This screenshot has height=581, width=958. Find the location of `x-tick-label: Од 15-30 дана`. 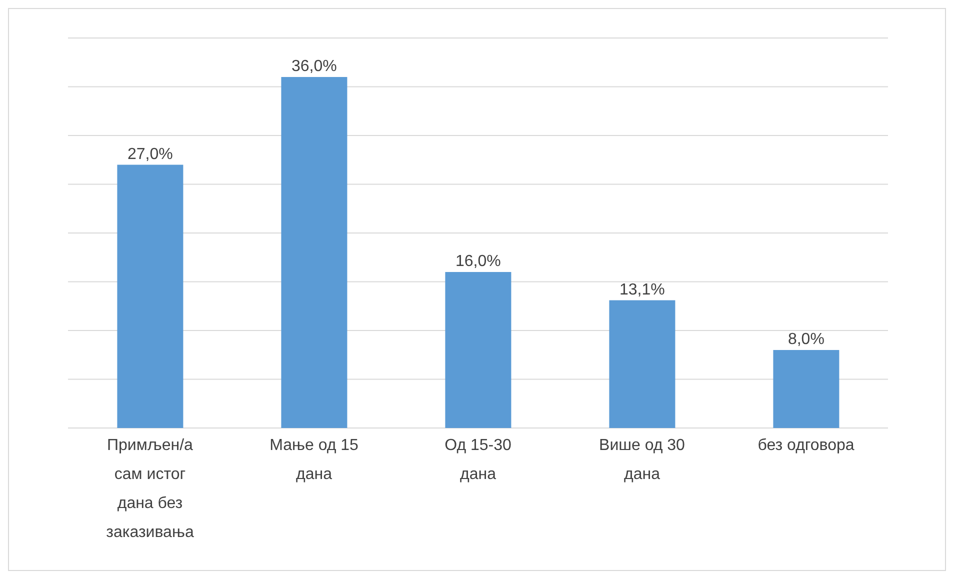

x-tick-label: Од 15-30 дана is located at coordinates (478, 460).